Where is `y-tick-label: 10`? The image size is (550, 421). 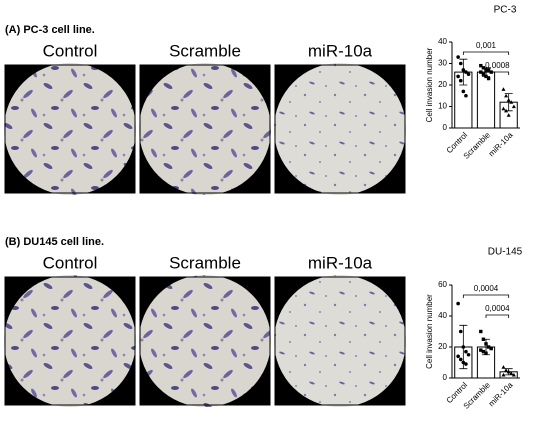
y-tick-label: 10 is located at coordinates (442, 106).